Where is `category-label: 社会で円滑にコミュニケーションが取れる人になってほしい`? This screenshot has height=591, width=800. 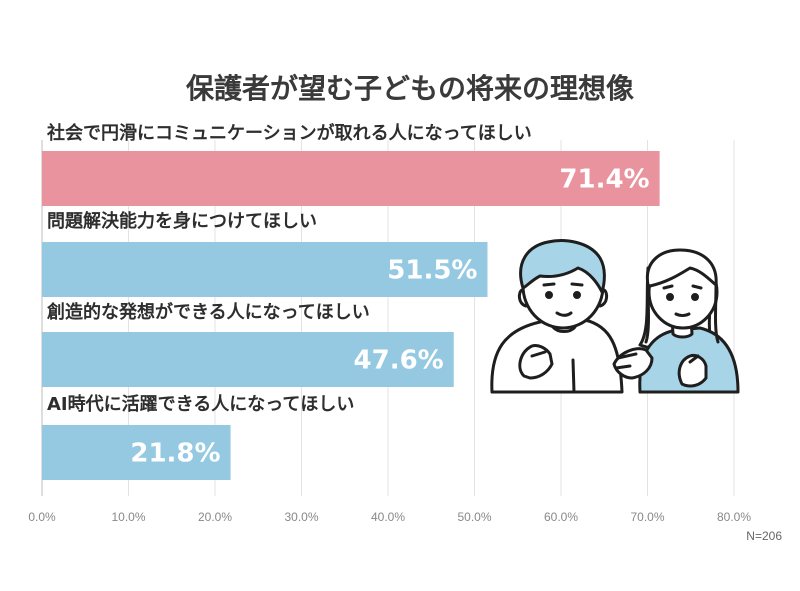 category-label: 社会で円滑にコミュニケーションが取れる人になってほしい is located at coordinates (289, 133).